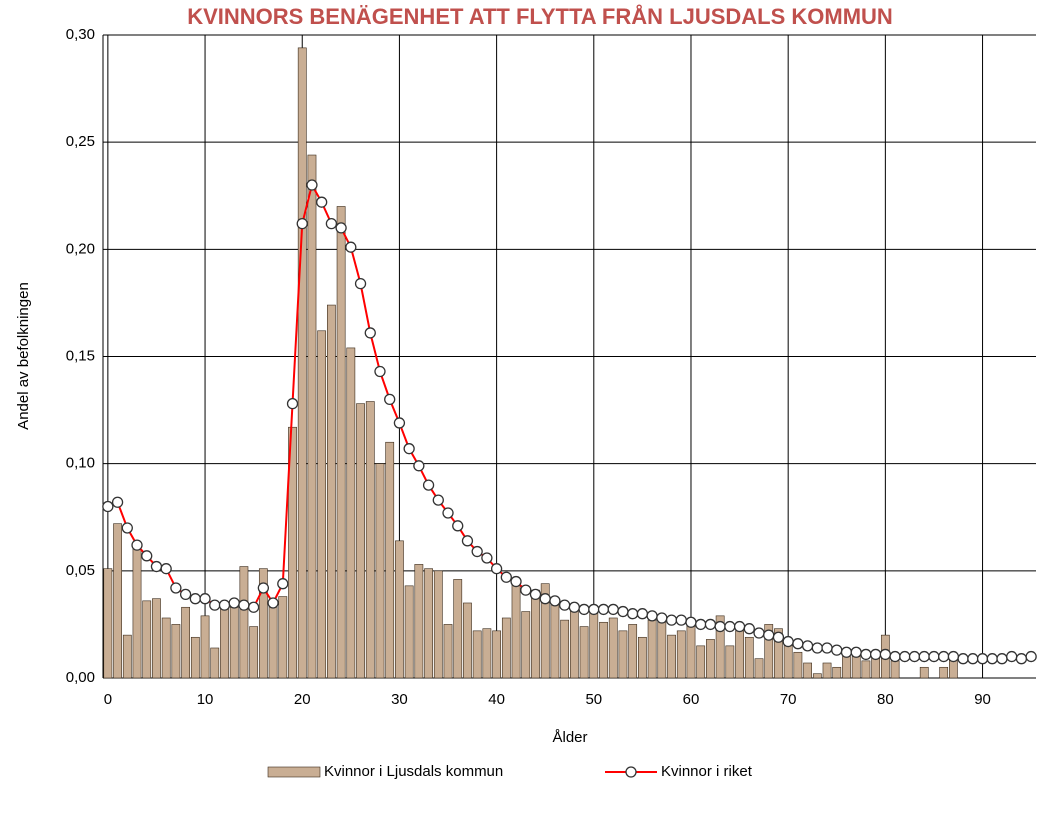 The image size is (1037, 817). Describe the element at coordinates (80, 248) in the screenshot. I see `y-tick-label: 0,20` at that location.